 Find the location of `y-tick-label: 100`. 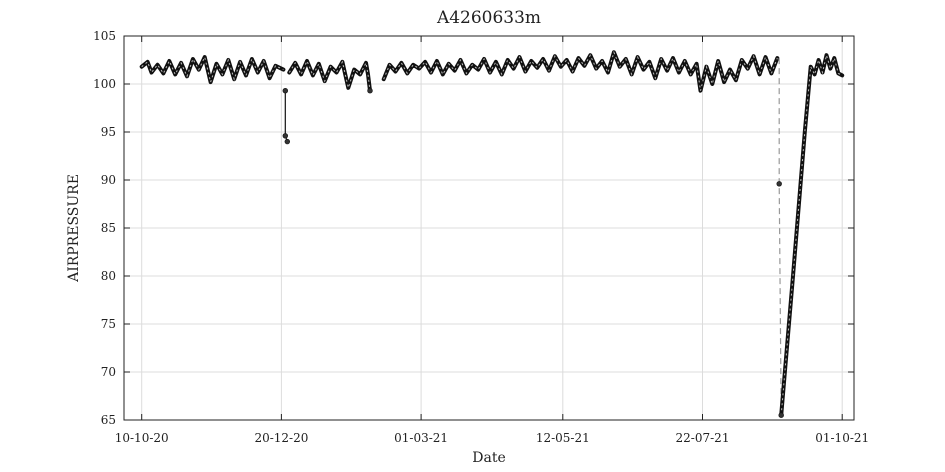

y-tick-label: 100 is located at coordinates (104, 84).